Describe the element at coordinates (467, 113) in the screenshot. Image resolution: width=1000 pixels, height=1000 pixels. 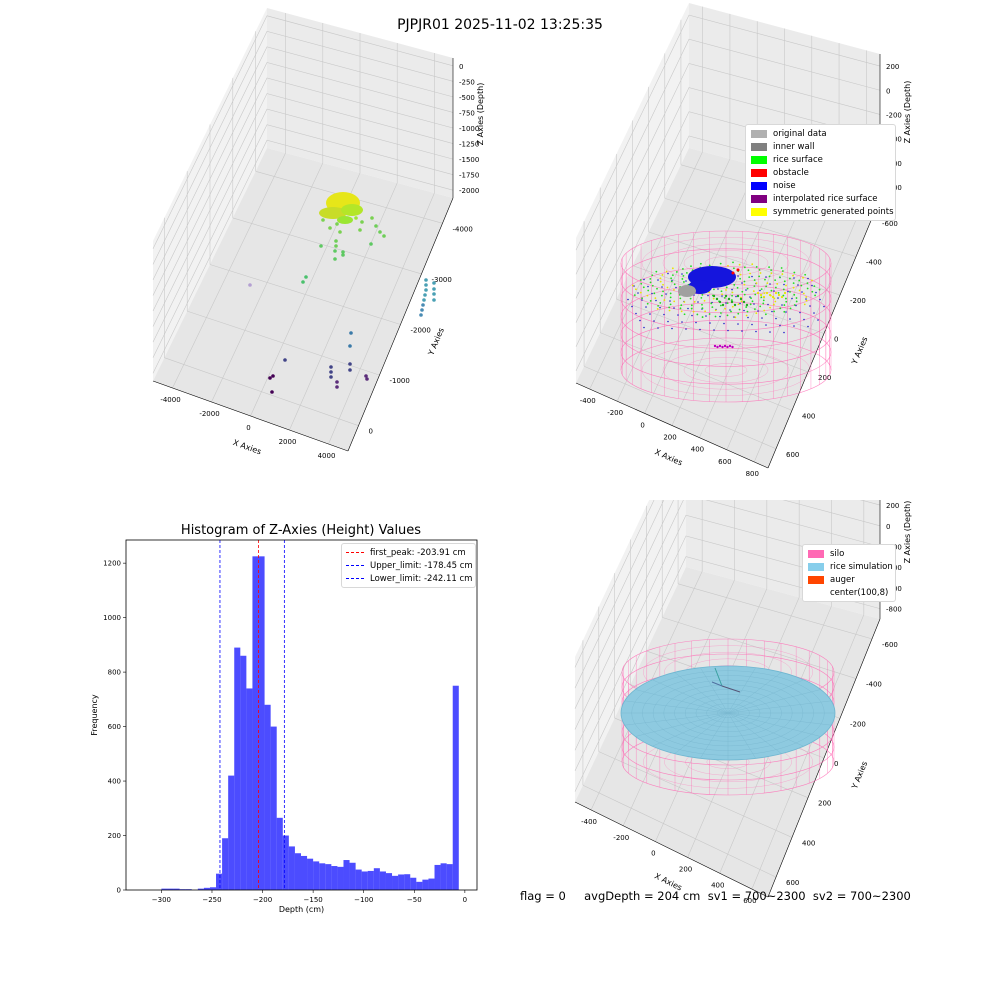
I see `z-tick-label: -750` at that location.